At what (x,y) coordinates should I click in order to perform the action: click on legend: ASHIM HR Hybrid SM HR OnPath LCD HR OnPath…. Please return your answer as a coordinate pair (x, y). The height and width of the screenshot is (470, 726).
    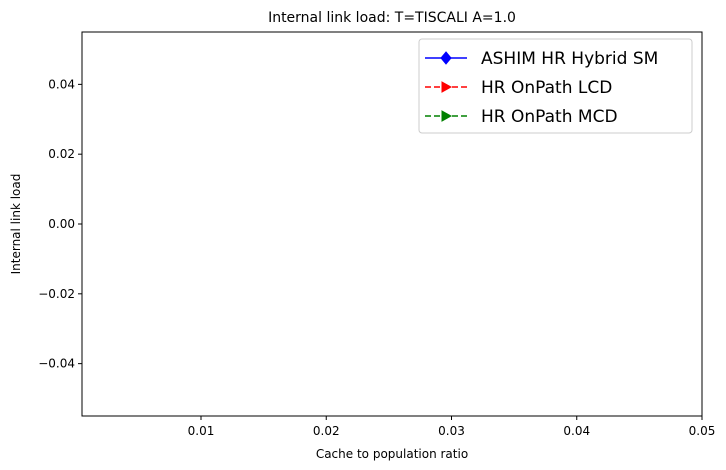
    Looking at the image, I should click on (555, 86).